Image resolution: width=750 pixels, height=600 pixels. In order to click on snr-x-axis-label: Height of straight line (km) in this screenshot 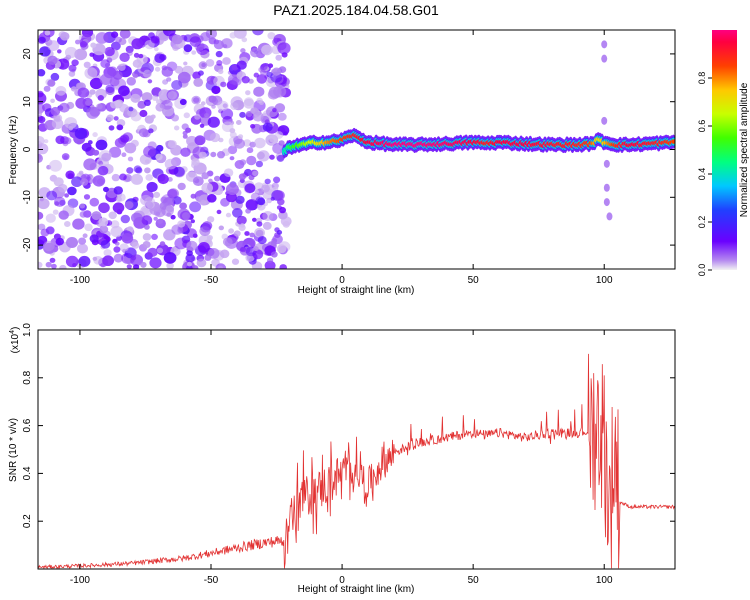, I will do `click(356, 589)`.